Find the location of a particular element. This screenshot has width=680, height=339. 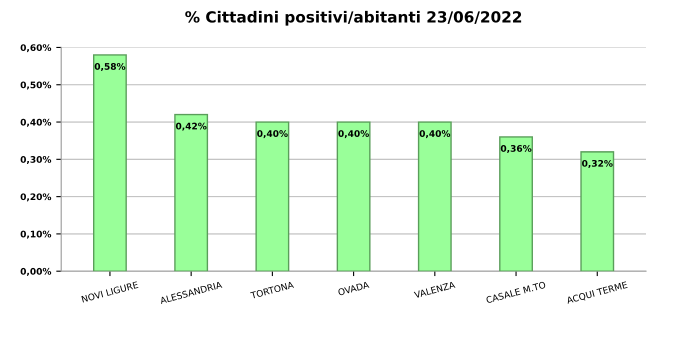

x-tick-label: NOVI LIGURE is located at coordinates (109, 292).